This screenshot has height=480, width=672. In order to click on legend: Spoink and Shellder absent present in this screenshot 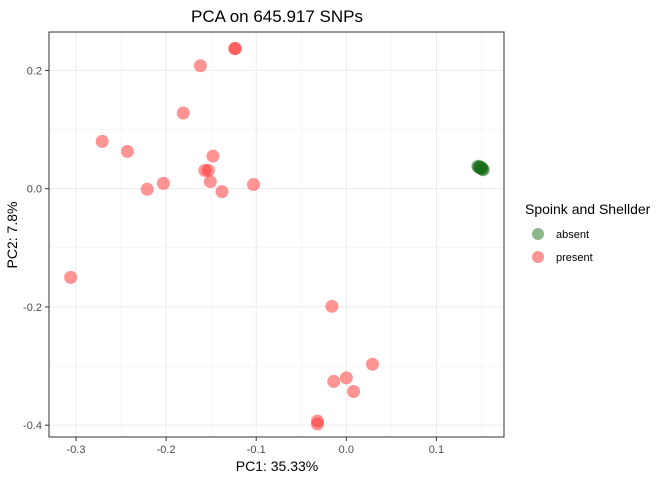, I will do `click(588, 232)`.